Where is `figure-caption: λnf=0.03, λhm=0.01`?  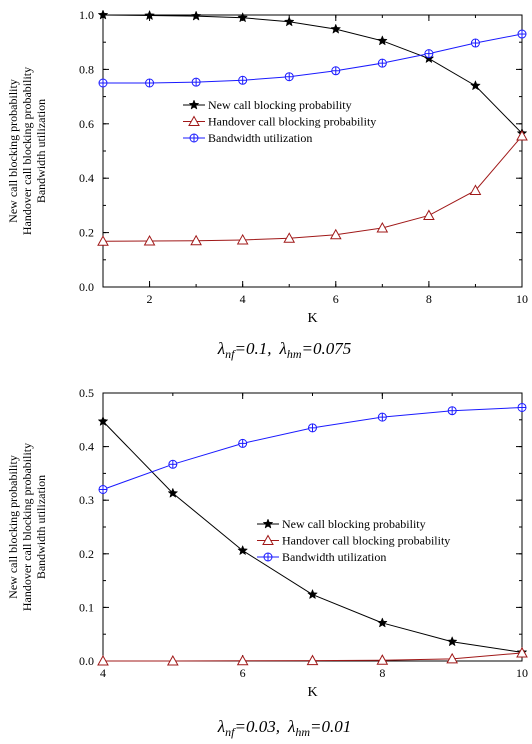
figure-caption: λnf=0.03, λhm=0.01 is located at coordinates (284, 728).